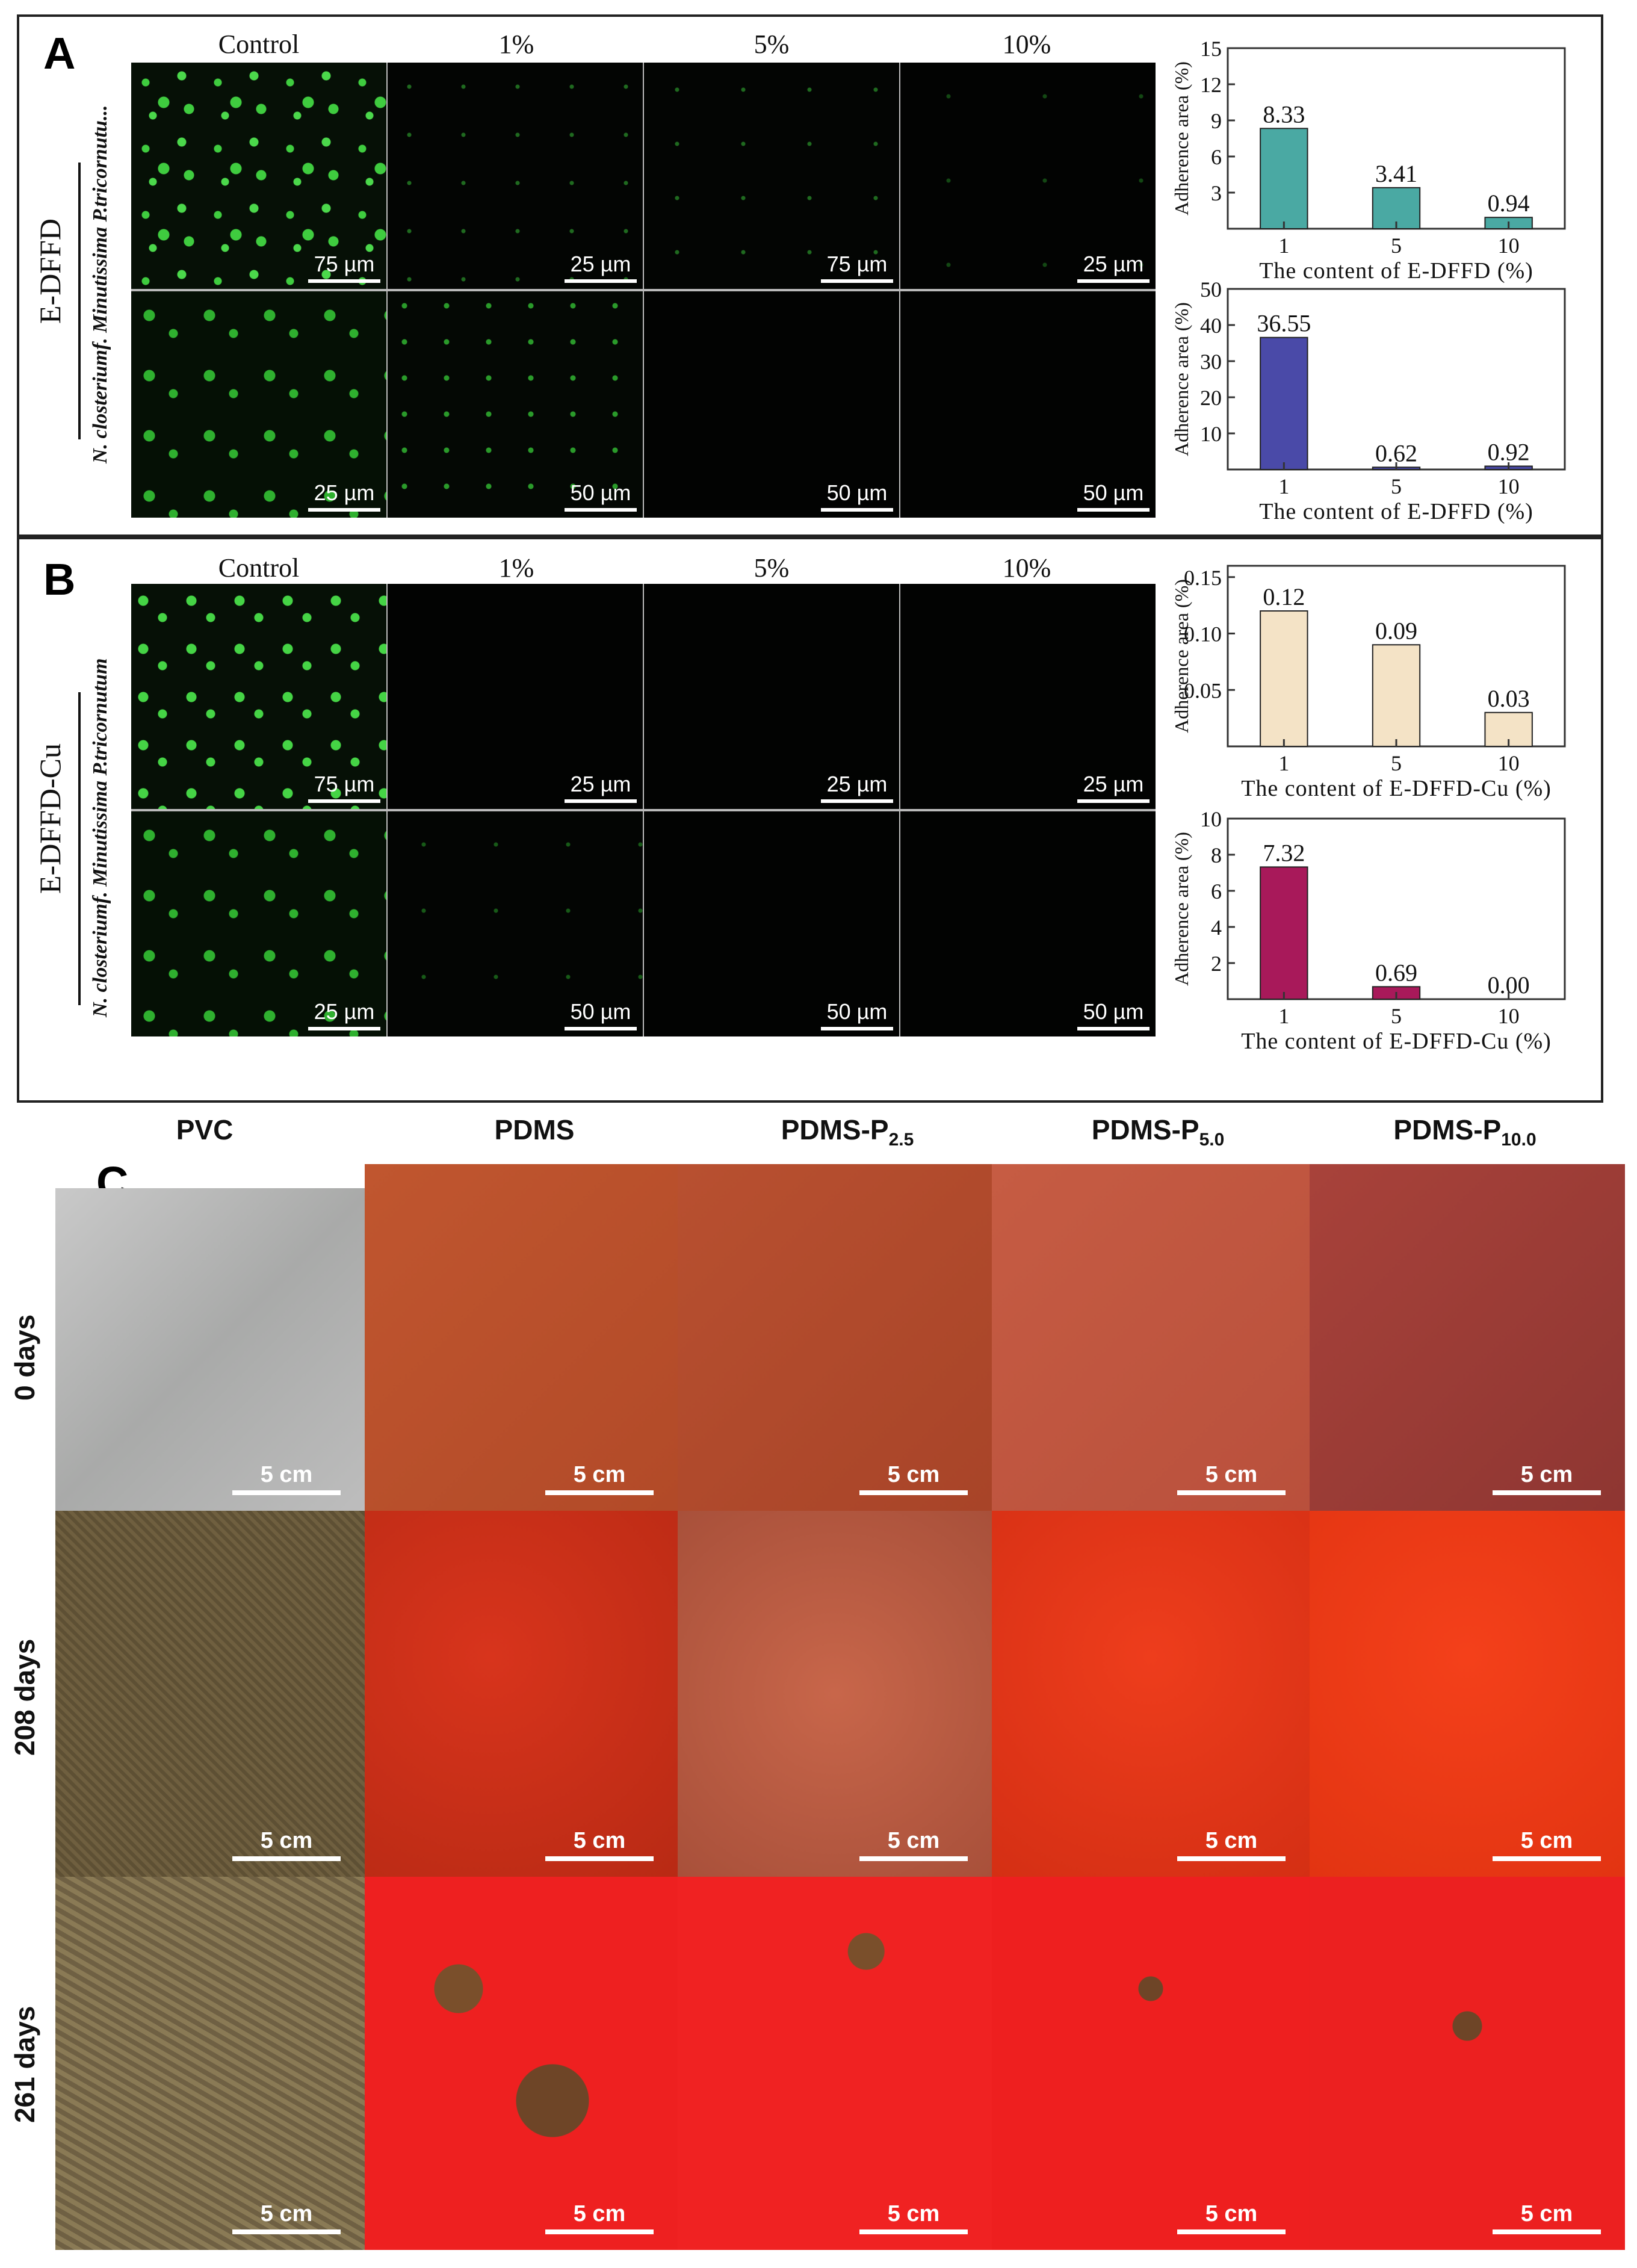 Image resolution: width=1637 pixels, height=2268 pixels. I want to click on y-tick-label: 6, so click(1216, 157).